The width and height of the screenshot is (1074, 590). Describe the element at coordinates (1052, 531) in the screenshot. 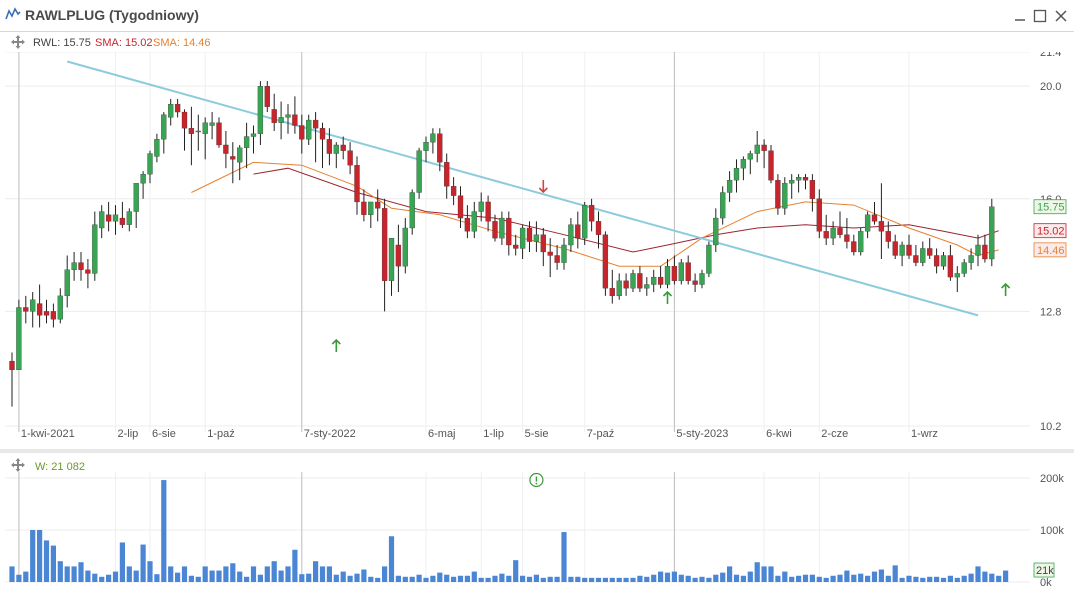

I see `vol-tick-label: 100k` at that location.